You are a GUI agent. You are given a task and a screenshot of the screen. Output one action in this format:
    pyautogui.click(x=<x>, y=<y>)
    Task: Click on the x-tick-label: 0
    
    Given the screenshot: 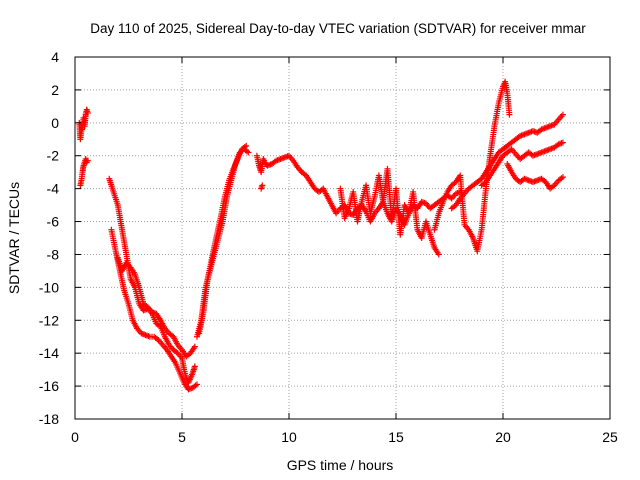 What is the action you would take?
    pyautogui.click(x=75, y=437)
    